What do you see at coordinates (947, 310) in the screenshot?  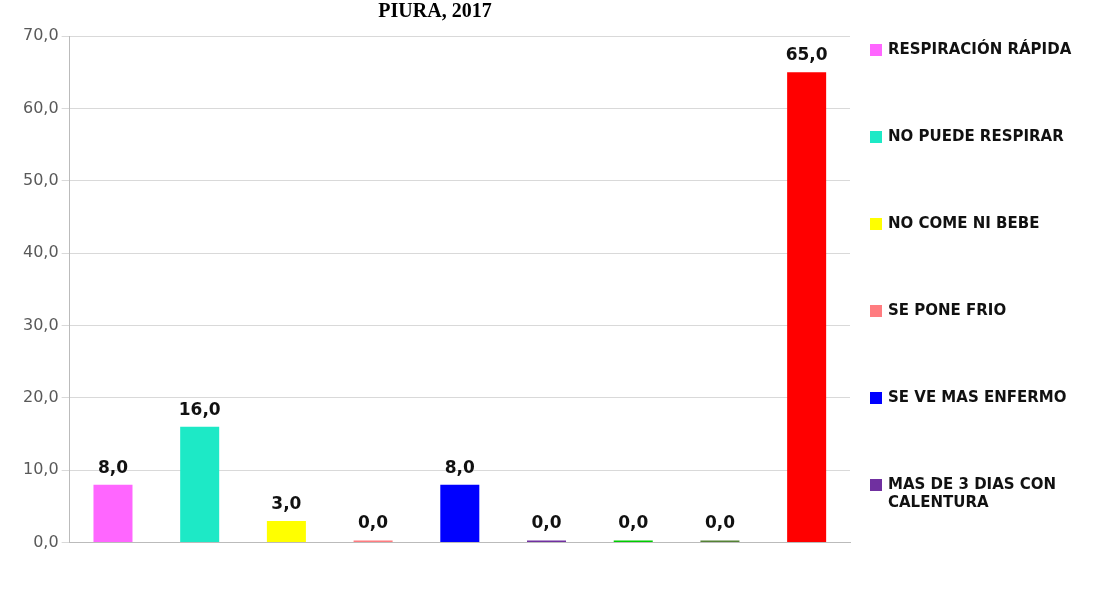 I see `legend-label: SE PONE FRIO` at bounding box center [947, 310].